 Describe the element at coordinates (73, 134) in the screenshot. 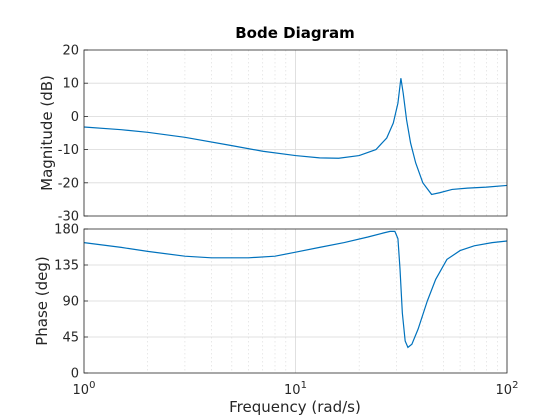

I see `magnitude-y-ticks: 20 10 0 -10 -20 -30` at that location.